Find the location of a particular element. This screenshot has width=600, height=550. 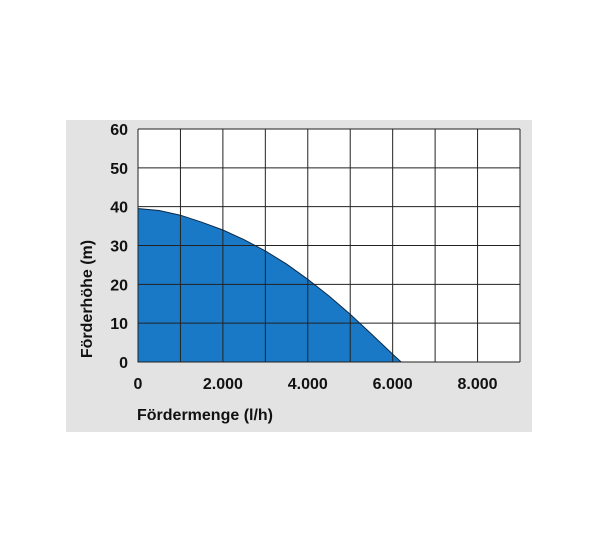

x-tick-label: 2.000 is located at coordinates (223, 384).